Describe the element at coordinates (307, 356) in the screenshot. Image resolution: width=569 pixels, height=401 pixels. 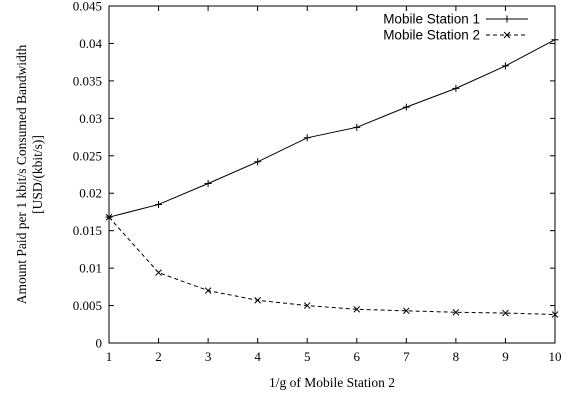
I see `x-tick-label: 5` at that location.